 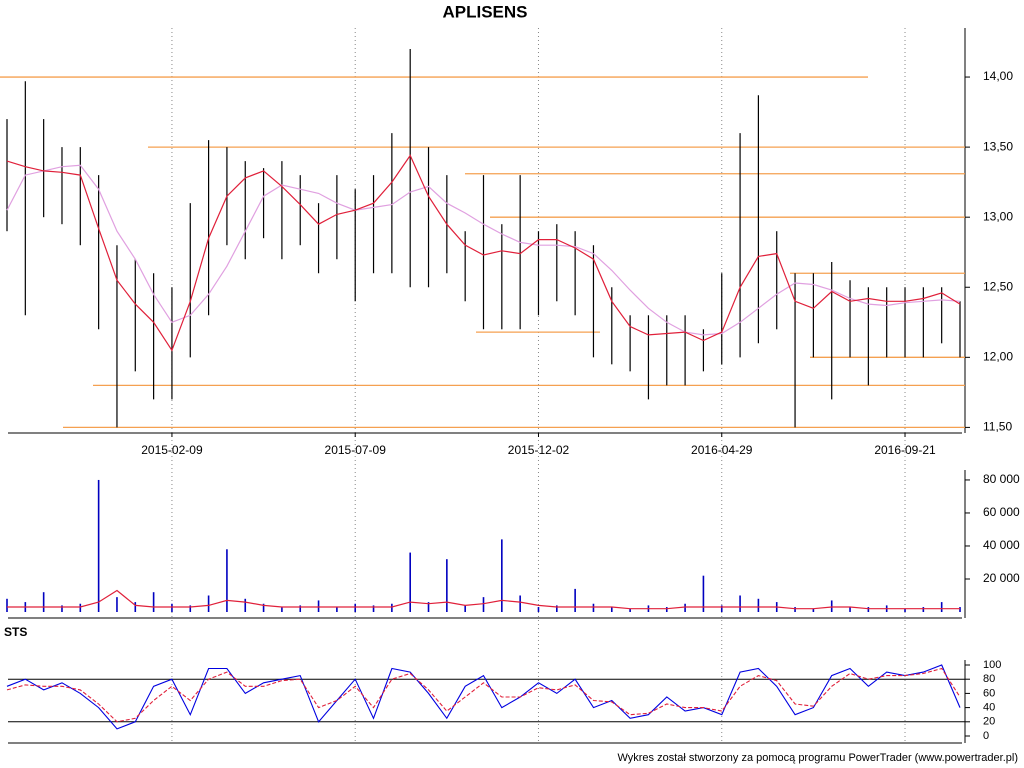 What do you see at coordinates (998, 76) in the screenshot?
I see `y-tick-label: 14,00` at bounding box center [998, 76].